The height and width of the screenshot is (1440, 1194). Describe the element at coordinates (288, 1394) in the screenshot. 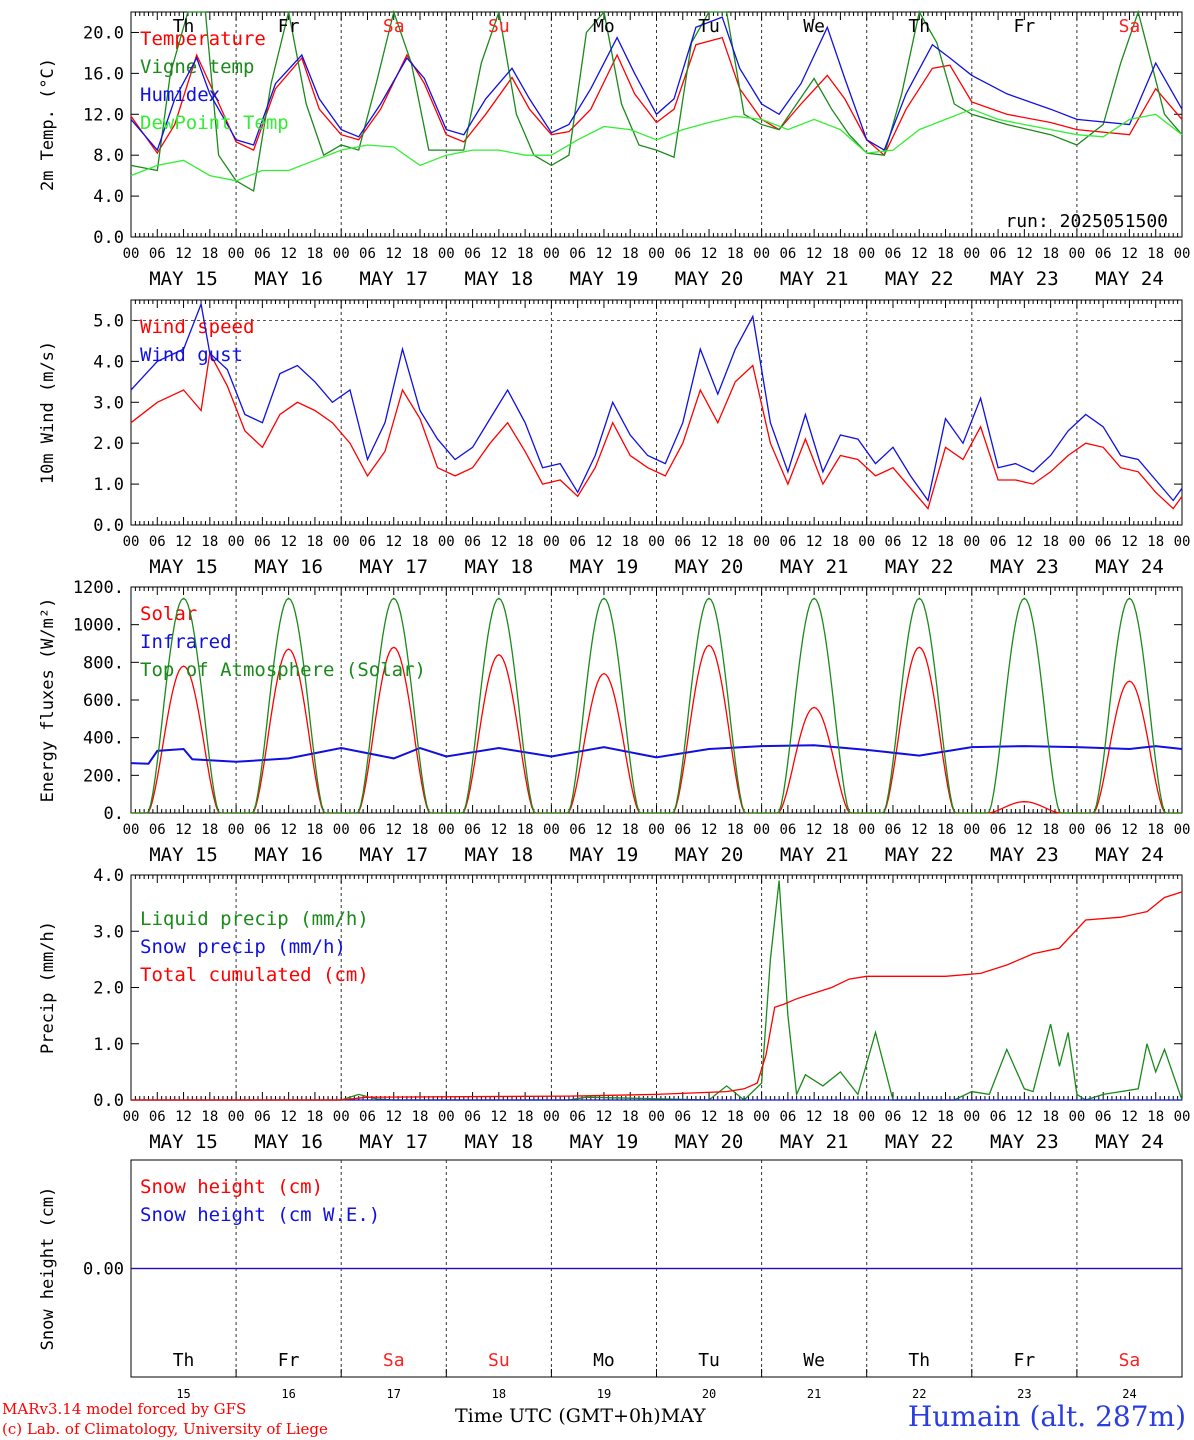

I see `day-number-label: 16` at that location.